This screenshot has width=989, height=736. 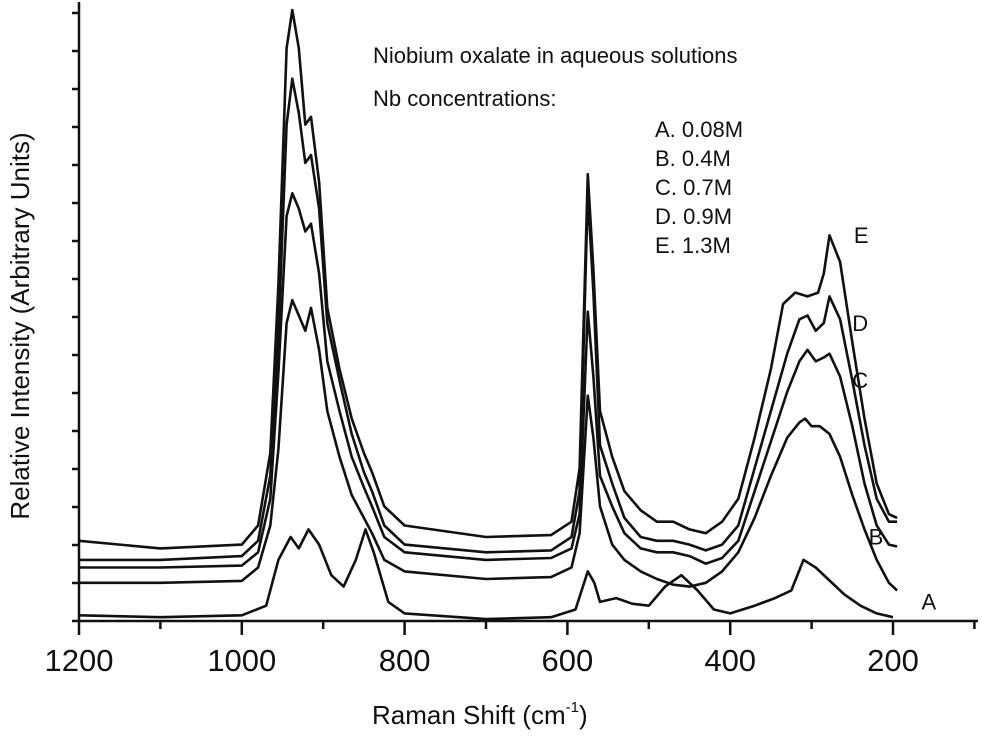 What do you see at coordinates (526, 628) in the screenshot?
I see `x-axis-ticks` at bounding box center [526, 628].